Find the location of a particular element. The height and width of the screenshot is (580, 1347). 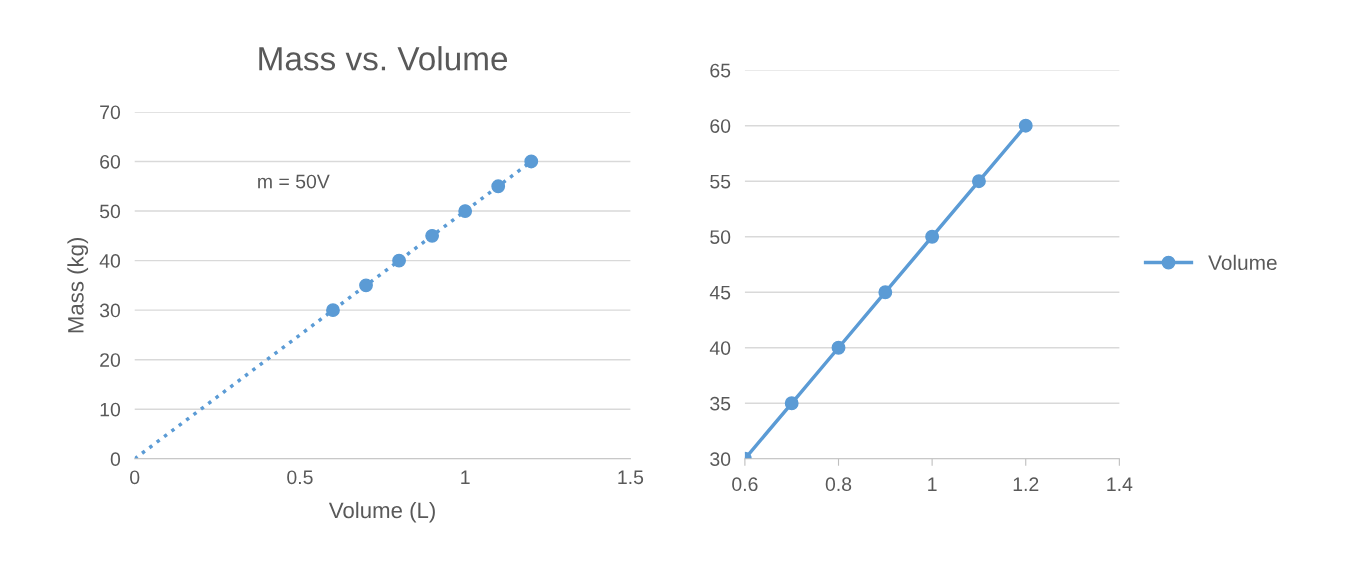

y-tick-label: 0 is located at coordinates (115, 459).